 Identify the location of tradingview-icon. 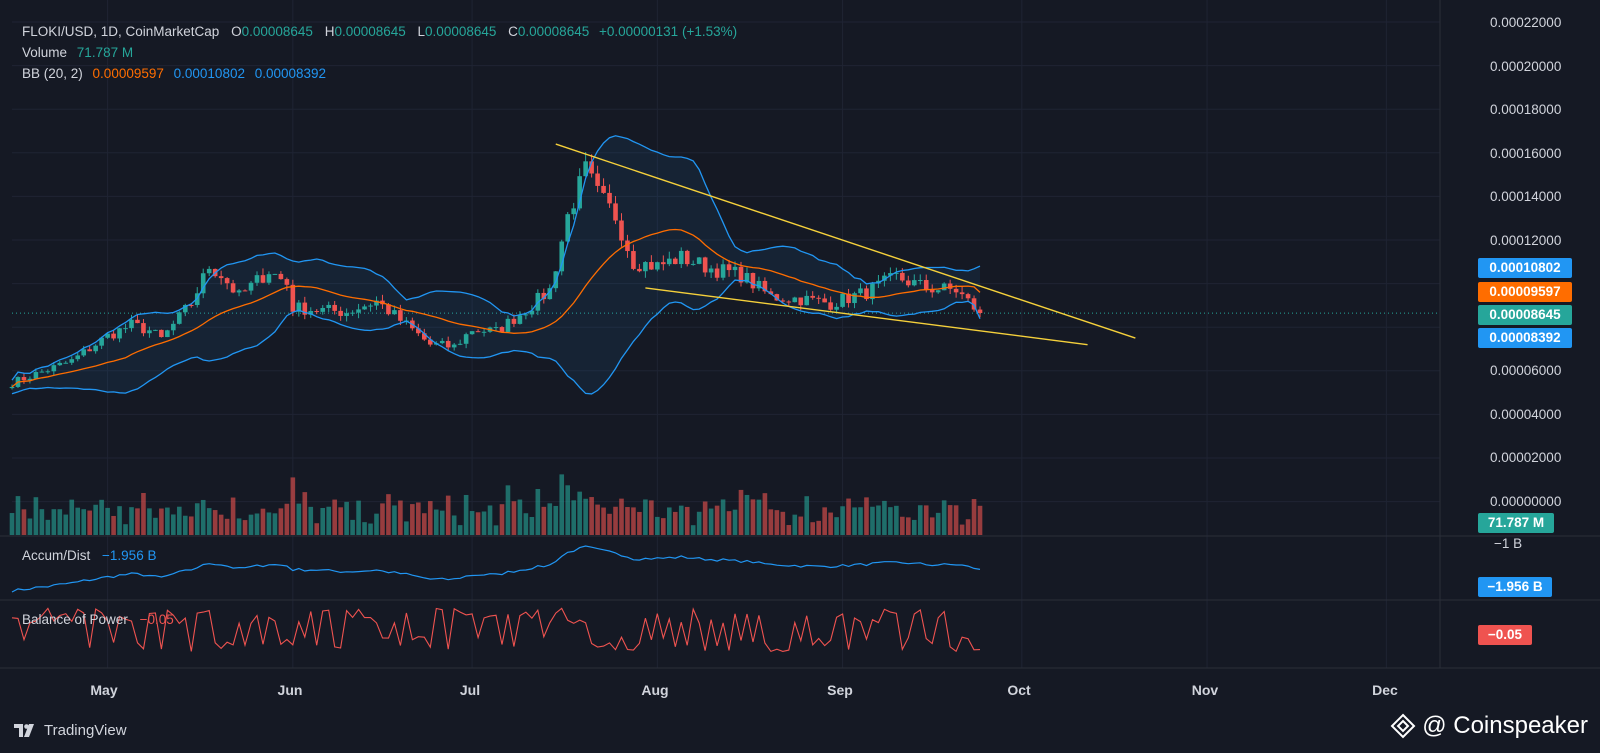
(24, 730).